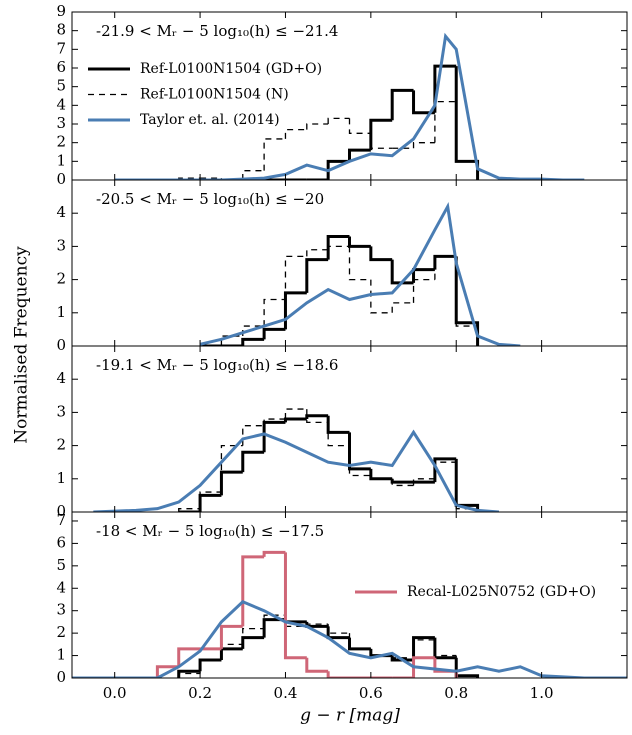 The image size is (632, 735). What do you see at coordinates (210, 199) in the screenshot?
I see `panel-title: -20.5 < Mᵣ − 5 log₁₀(h) ≤ −20` at bounding box center [210, 199].